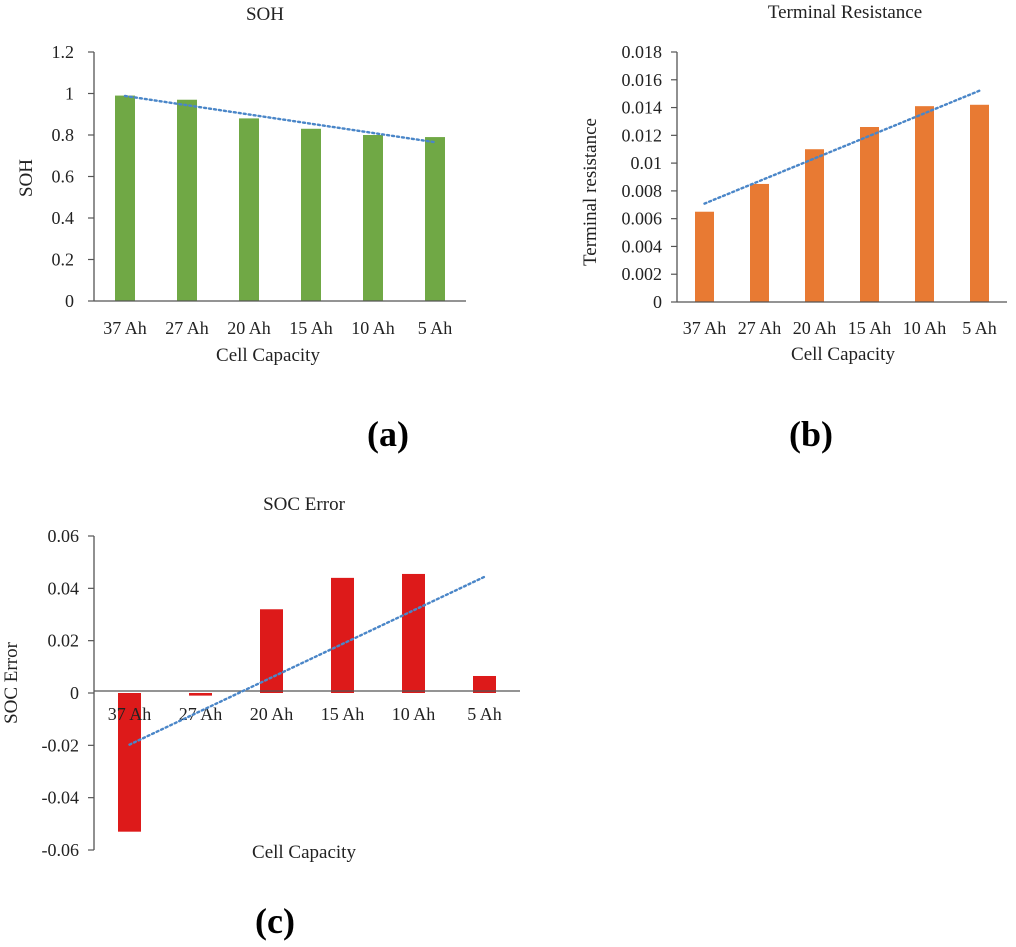 This screenshot has width=1016, height=947. What do you see at coordinates (11, 682) in the screenshot?
I see `y-axis-label: SOC Error` at bounding box center [11, 682].